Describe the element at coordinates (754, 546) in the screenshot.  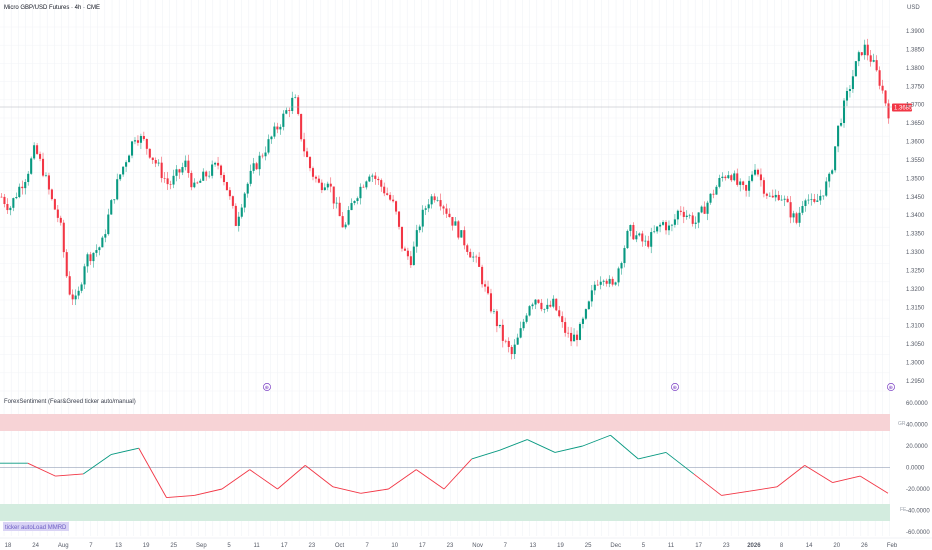
I see `date-tick-label: 2026` at that location.